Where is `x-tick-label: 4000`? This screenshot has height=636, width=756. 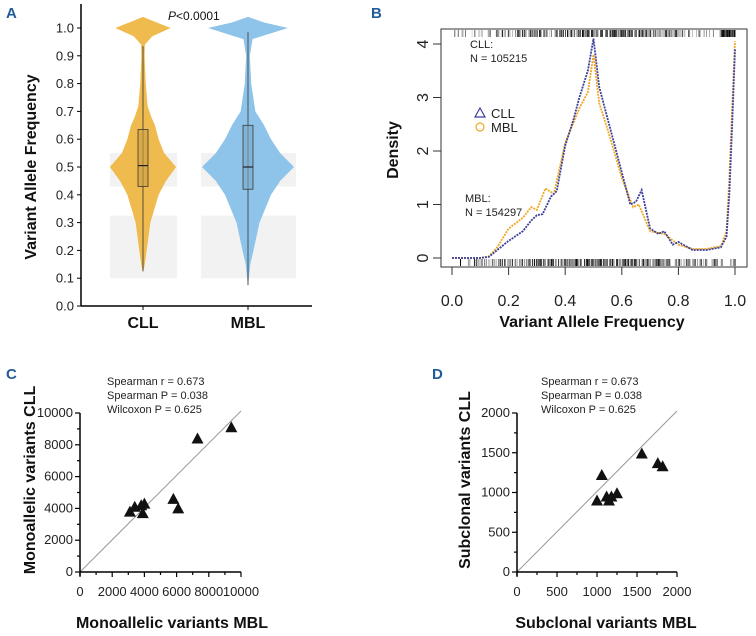
x-tick-label: 4000 is located at coordinates (144, 591).